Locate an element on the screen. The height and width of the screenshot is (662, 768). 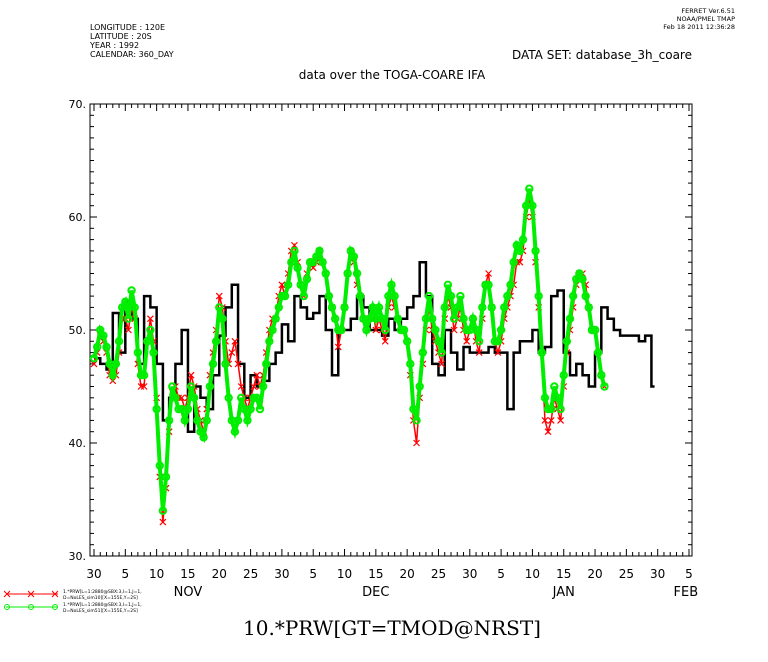
info-calendar: CALENDAR: 360_DAY is located at coordinates (132, 54).